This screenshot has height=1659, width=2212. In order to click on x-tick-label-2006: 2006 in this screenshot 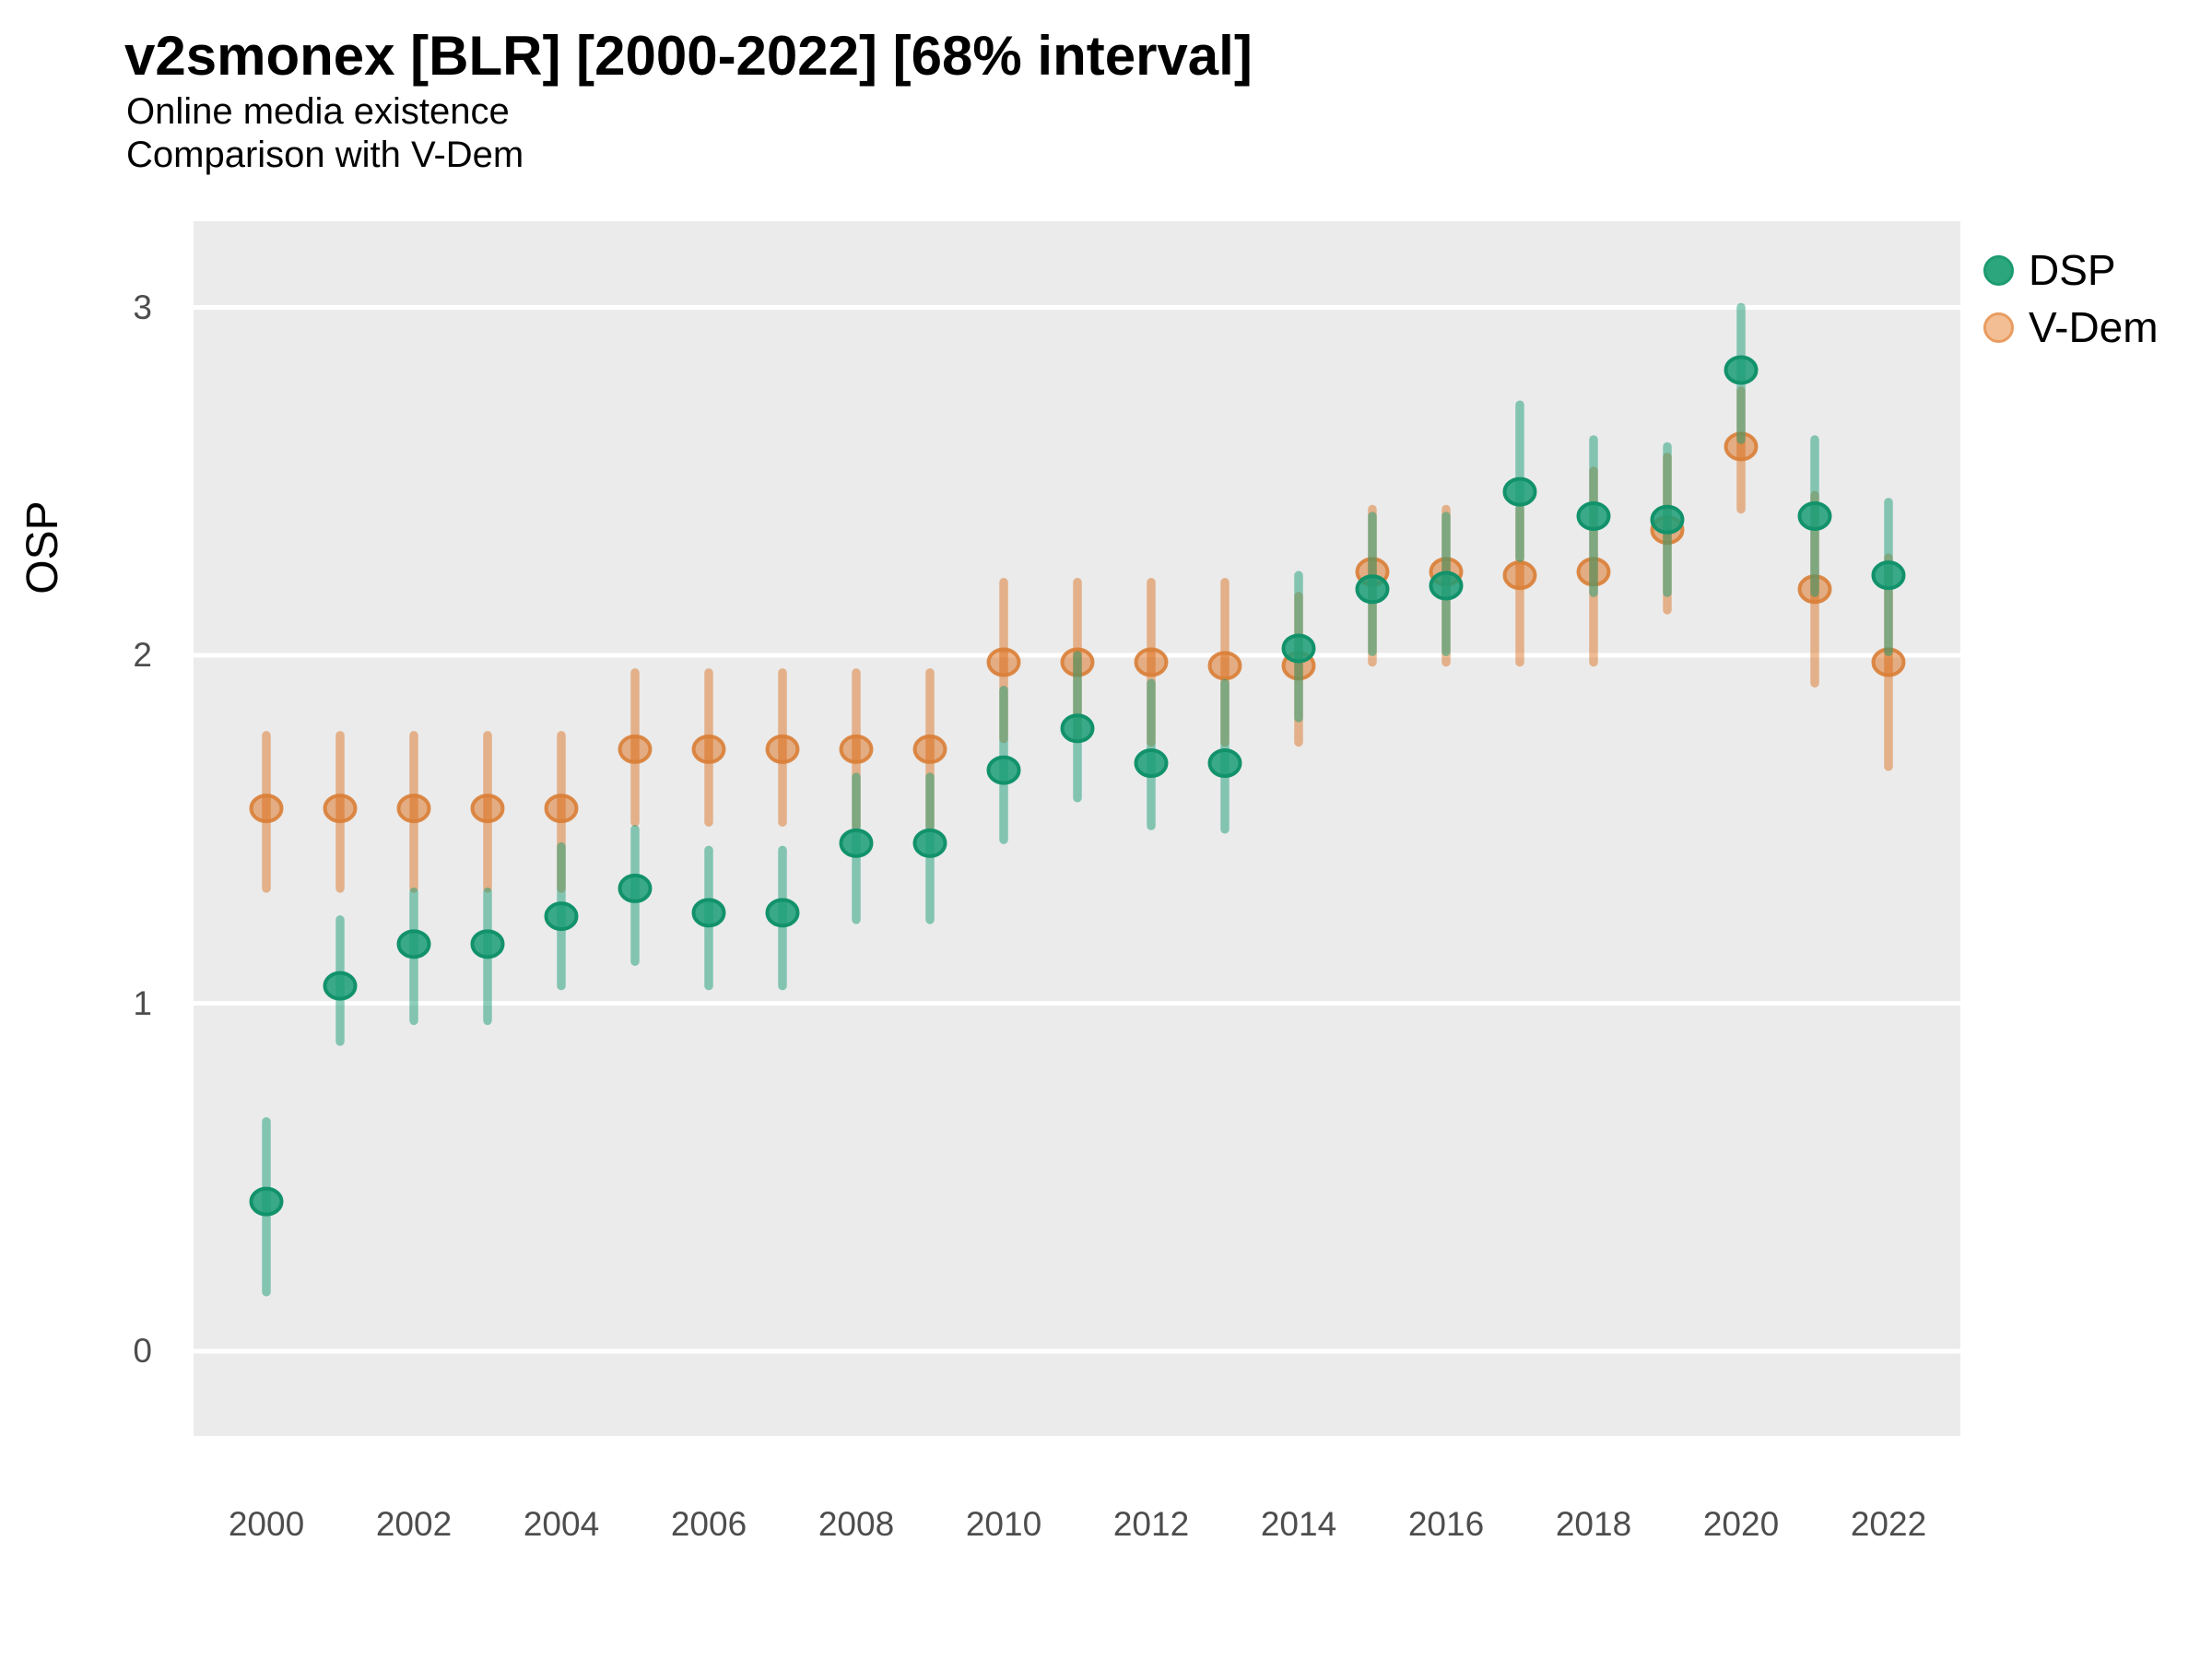, I will do `click(708, 1524)`.